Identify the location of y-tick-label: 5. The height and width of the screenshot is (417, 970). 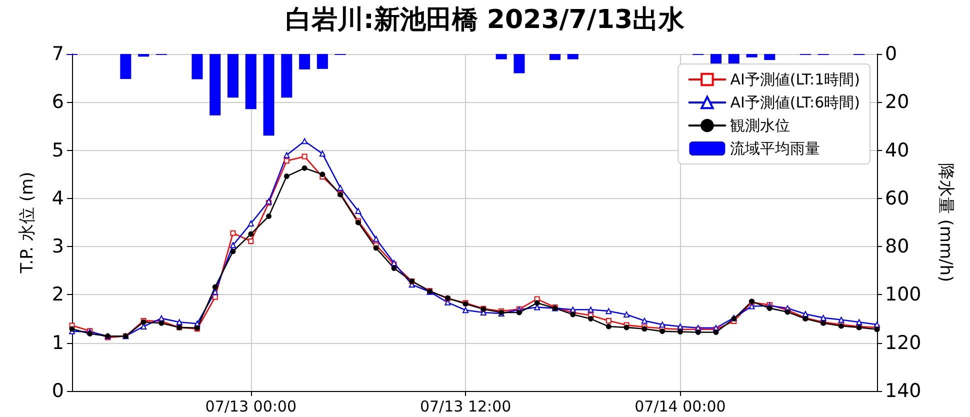
(58, 150).